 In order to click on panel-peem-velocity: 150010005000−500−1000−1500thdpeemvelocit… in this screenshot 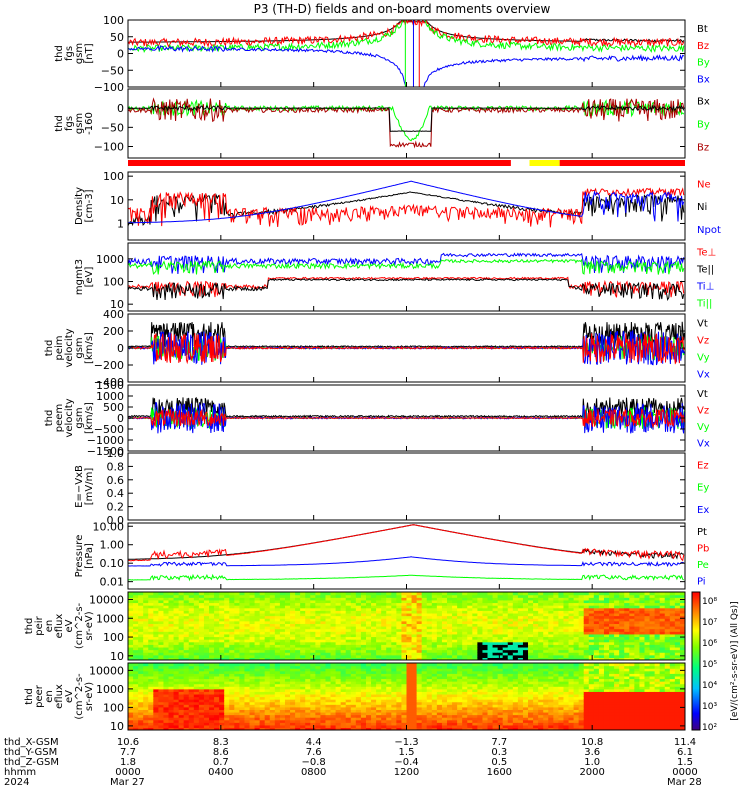, I will do `click(377, 418)`.